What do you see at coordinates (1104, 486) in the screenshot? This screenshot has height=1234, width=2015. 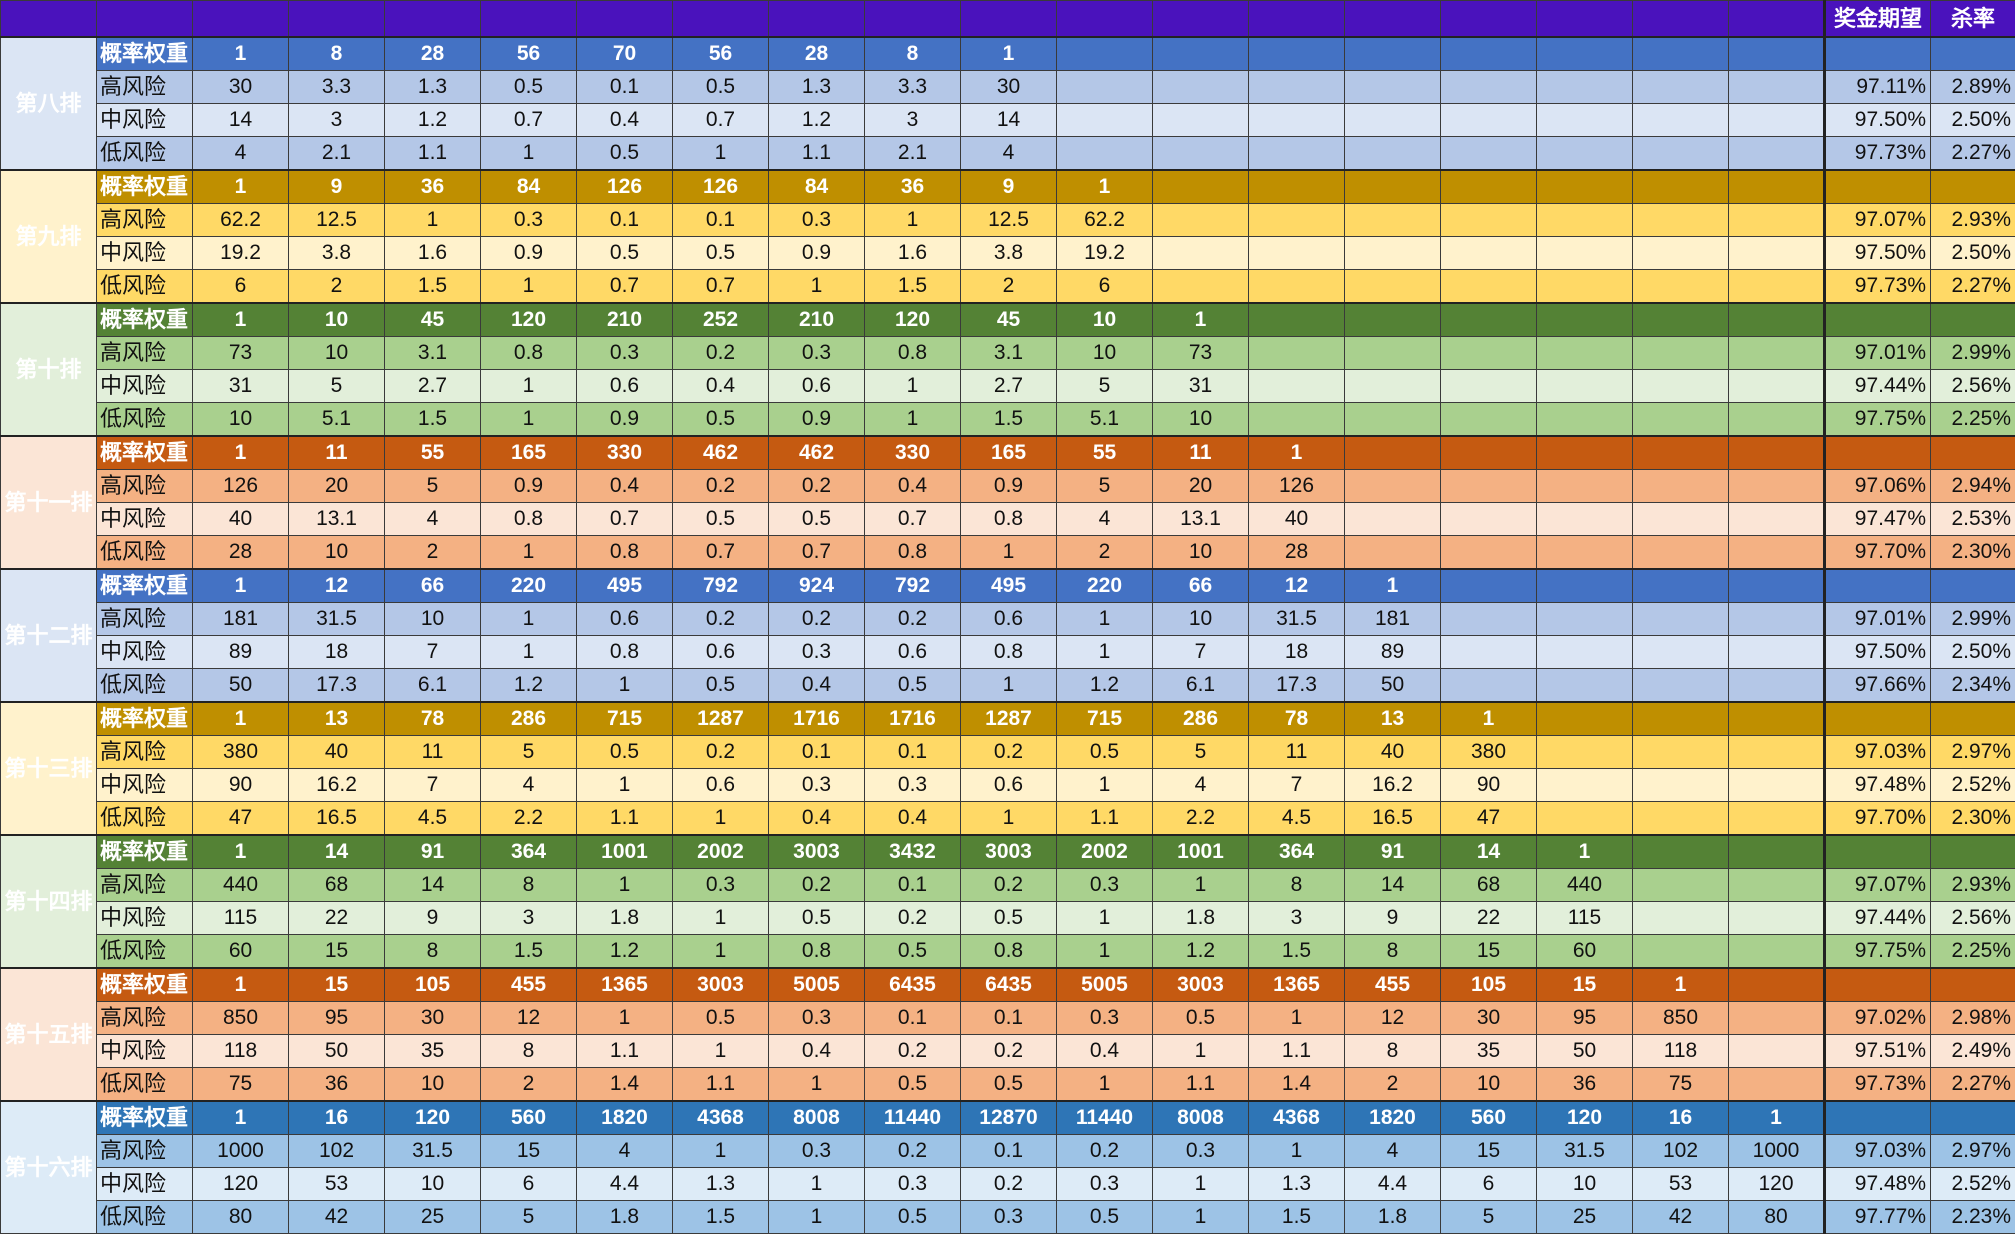 I see `value-cell: 5` at bounding box center [1104, 486].